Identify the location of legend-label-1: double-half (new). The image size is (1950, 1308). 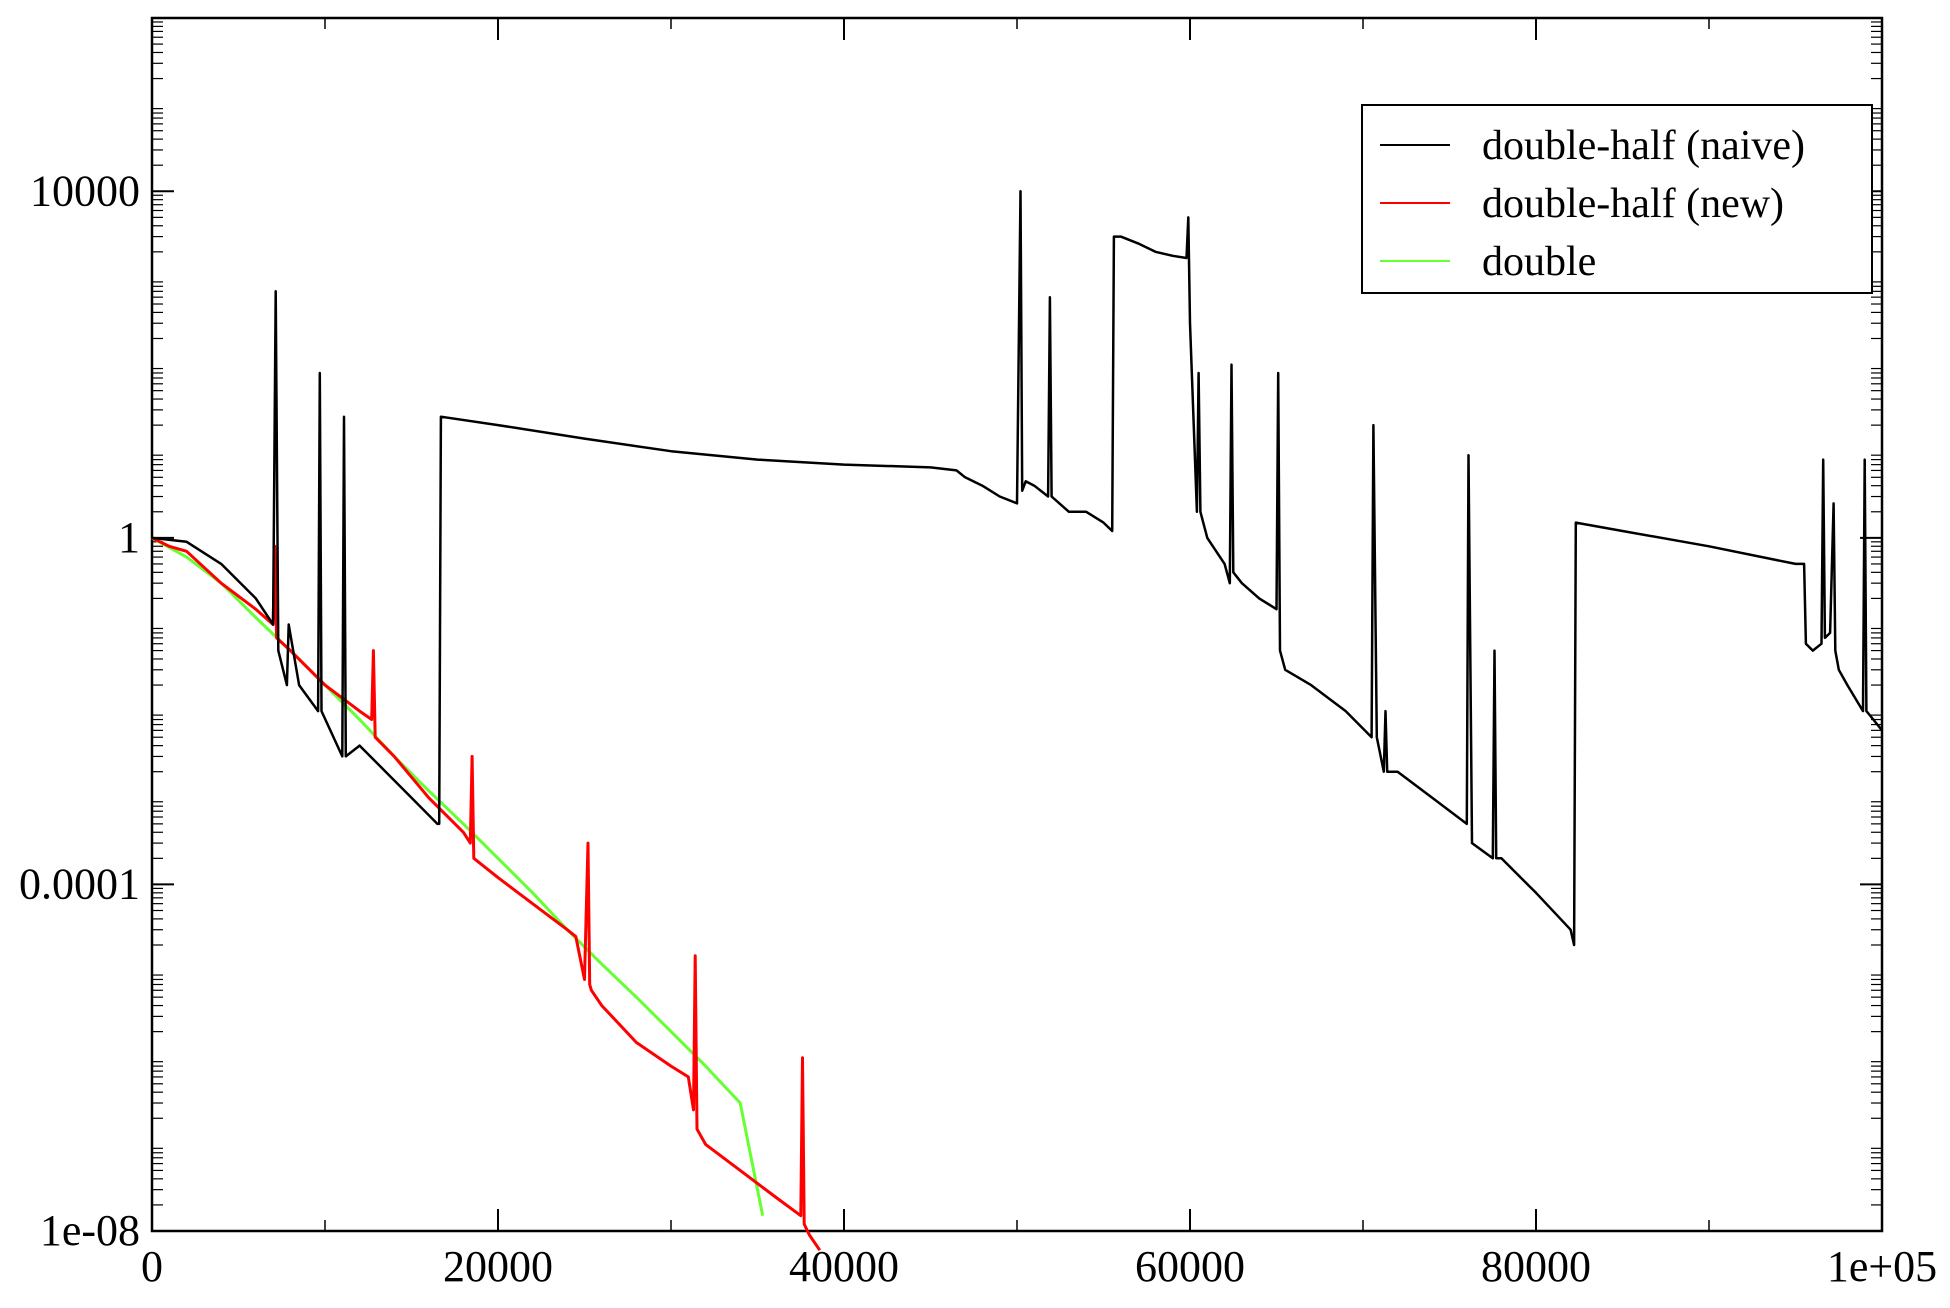
(1633, 204).